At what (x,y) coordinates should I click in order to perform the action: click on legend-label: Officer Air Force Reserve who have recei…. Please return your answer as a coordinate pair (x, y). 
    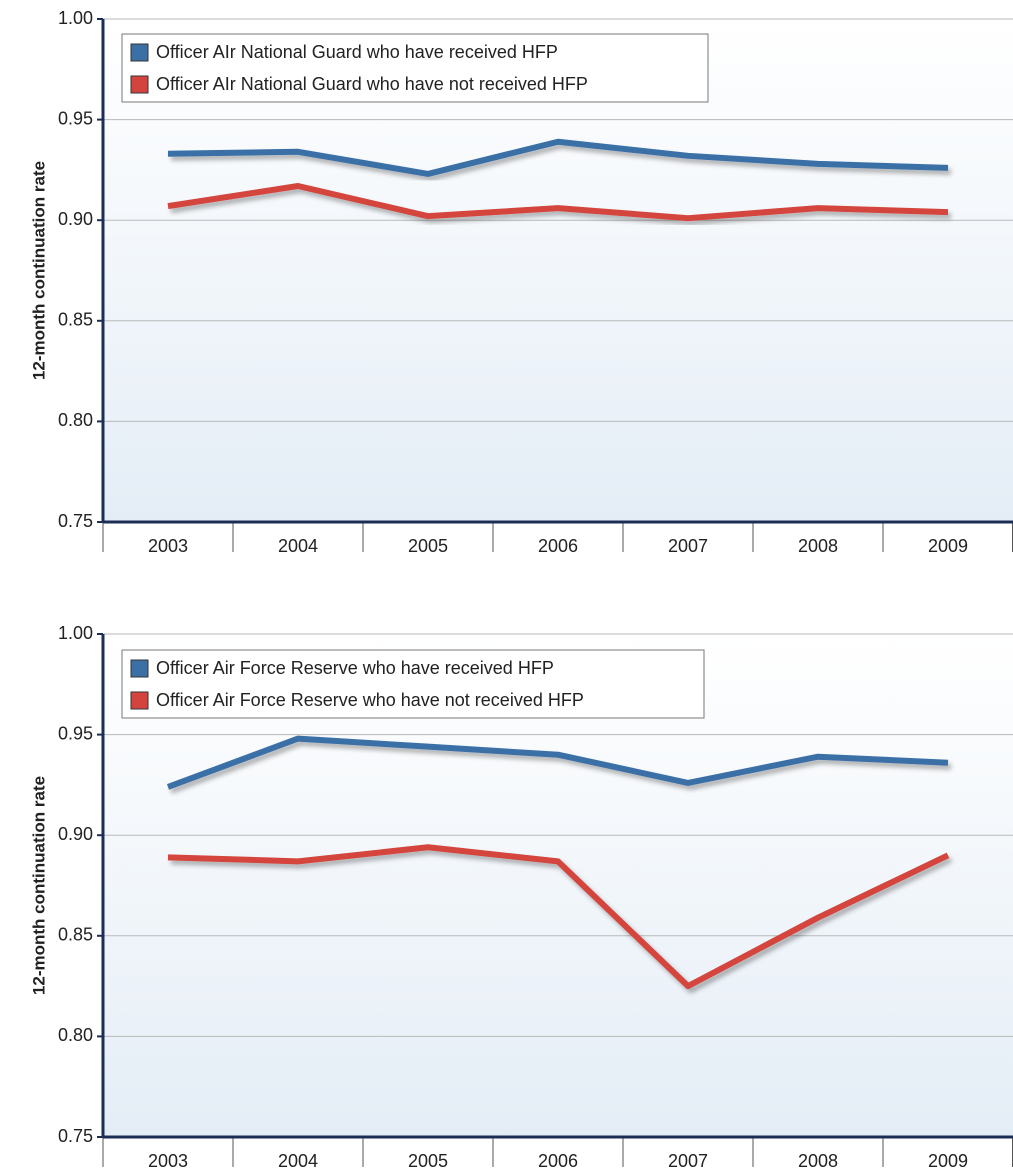
    Looking at the image, I should click on (355, 668).